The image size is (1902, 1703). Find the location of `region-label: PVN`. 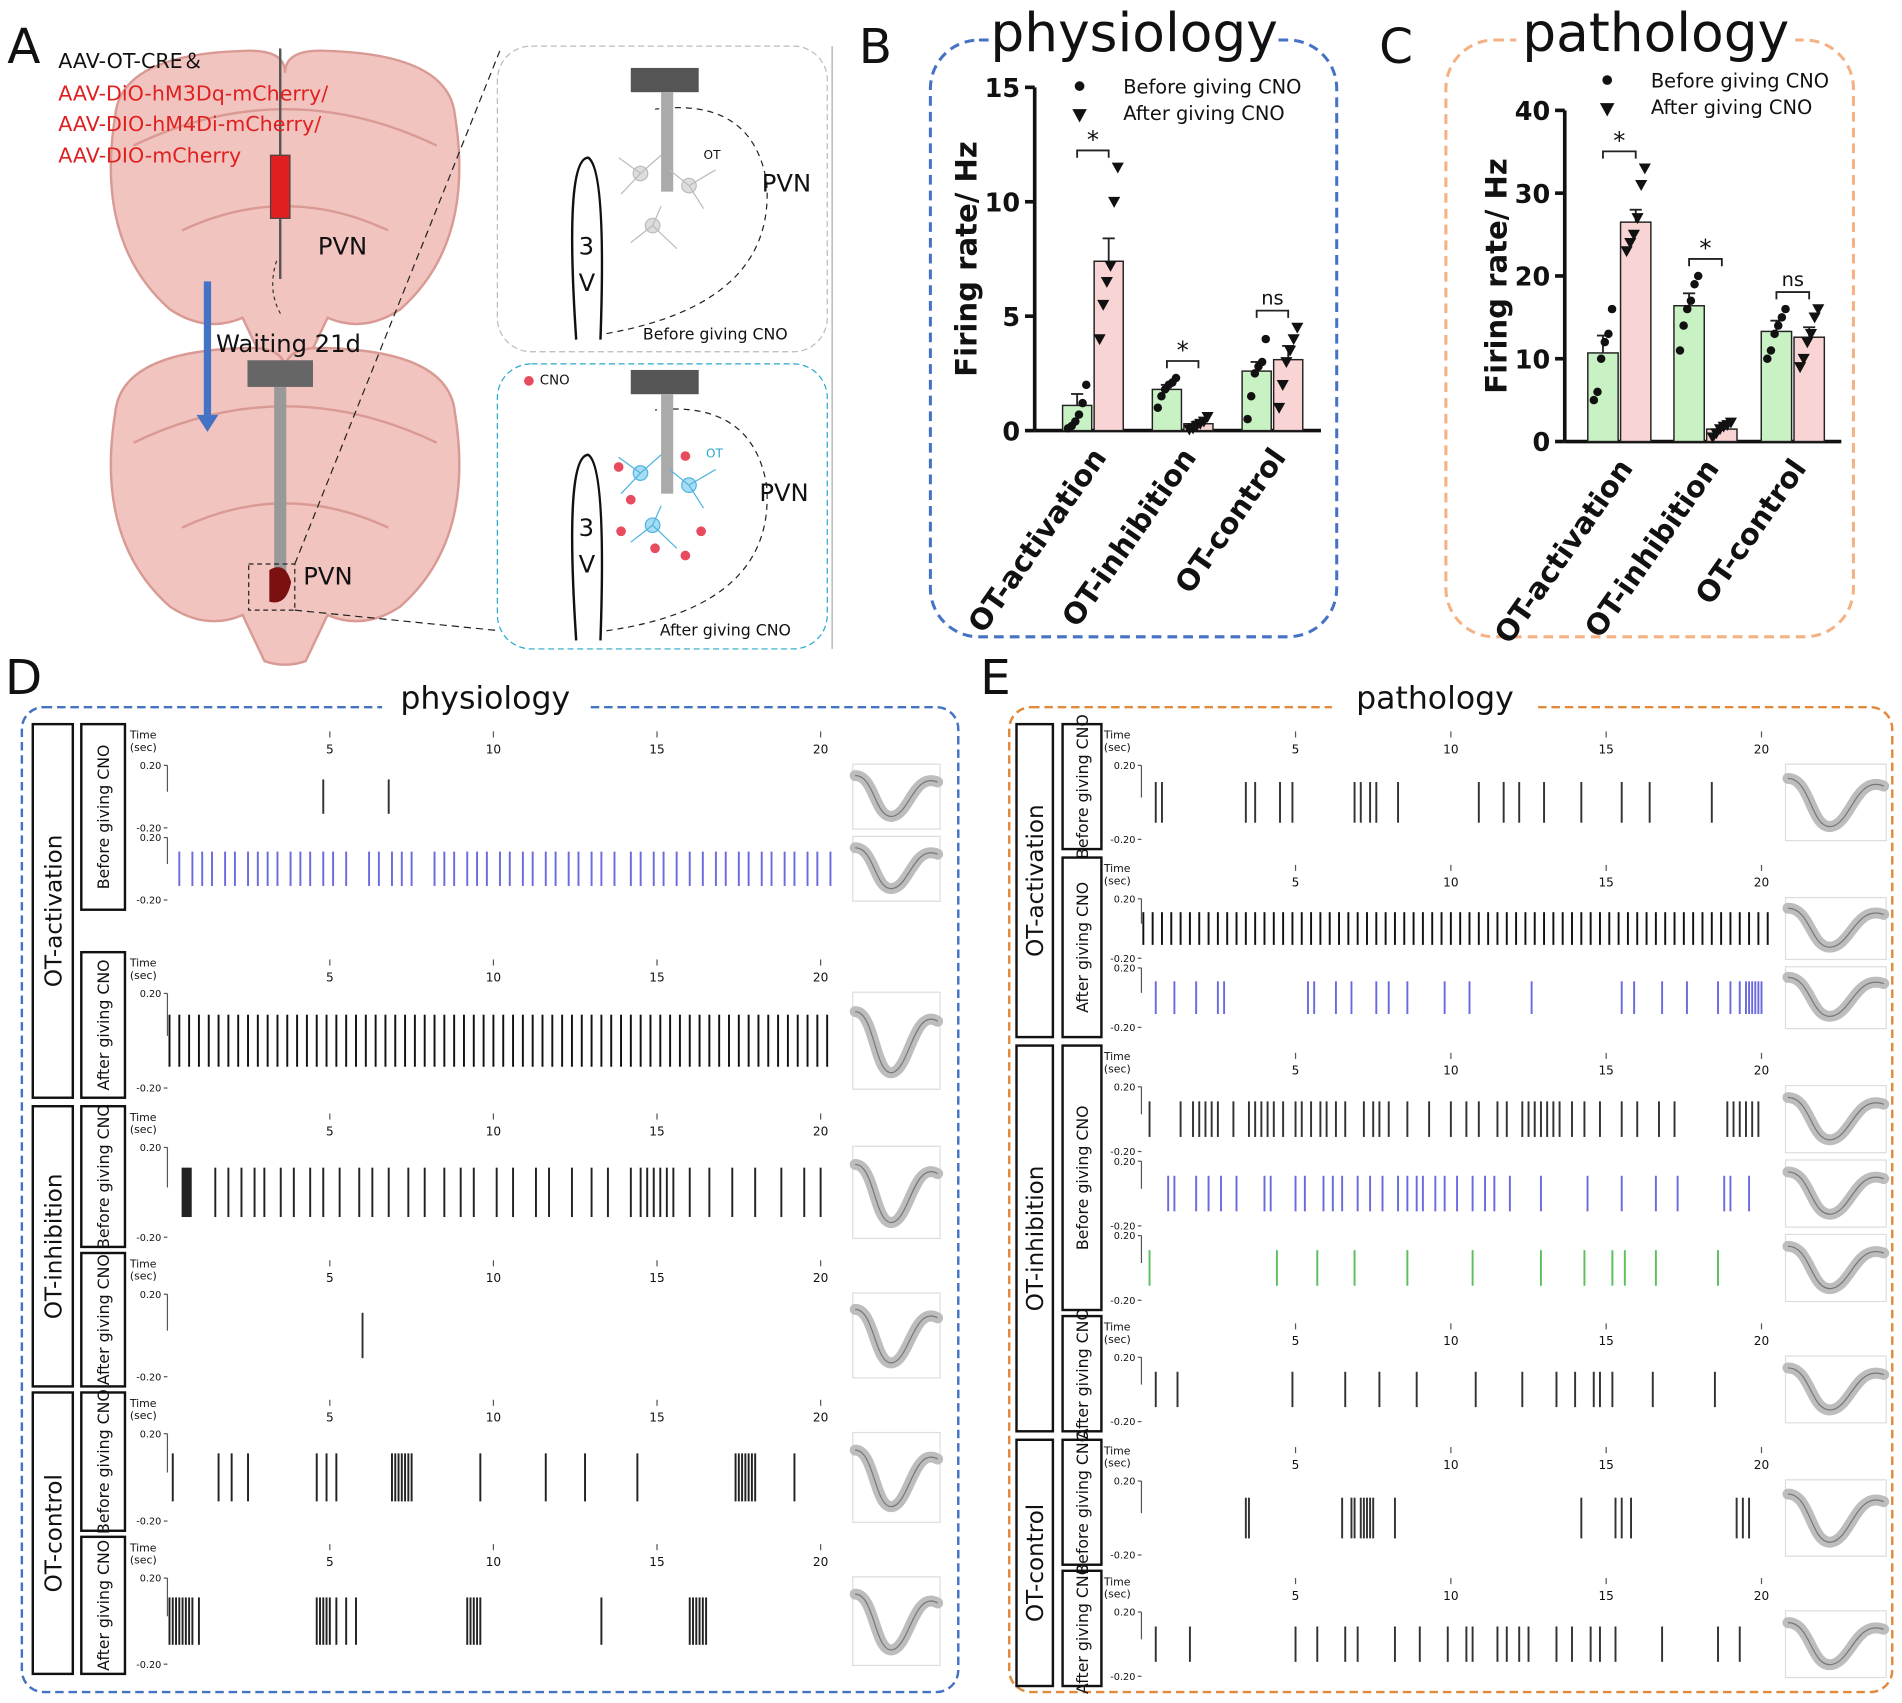

region-label: PVN is located at coordinates (342, 246).